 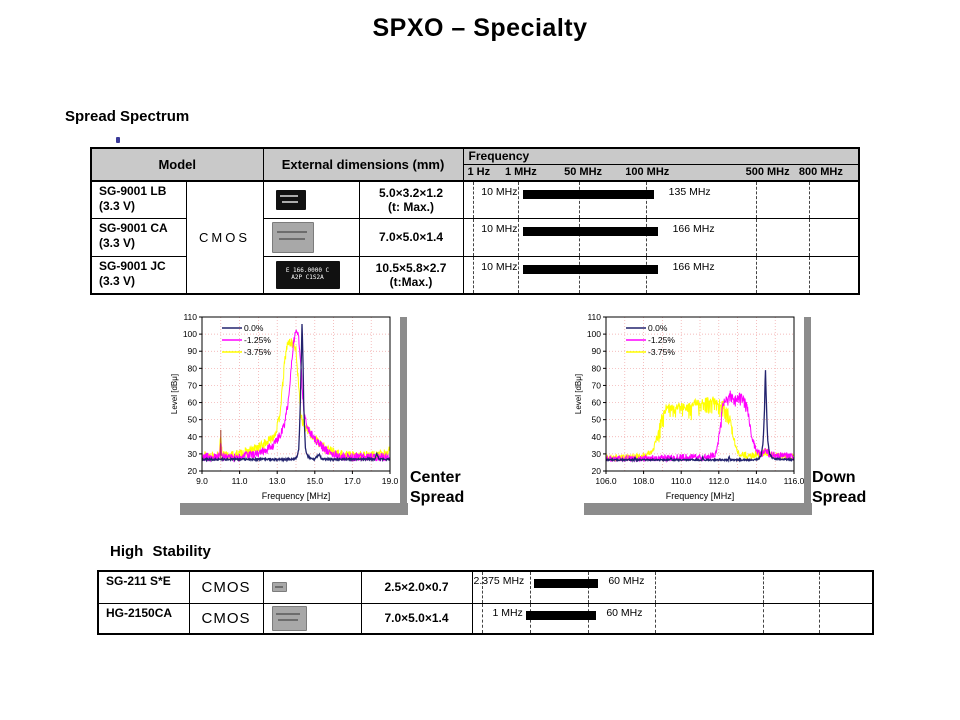 I want to click on model-name-cell: HG-2150CA, so click(x=143, y=618).